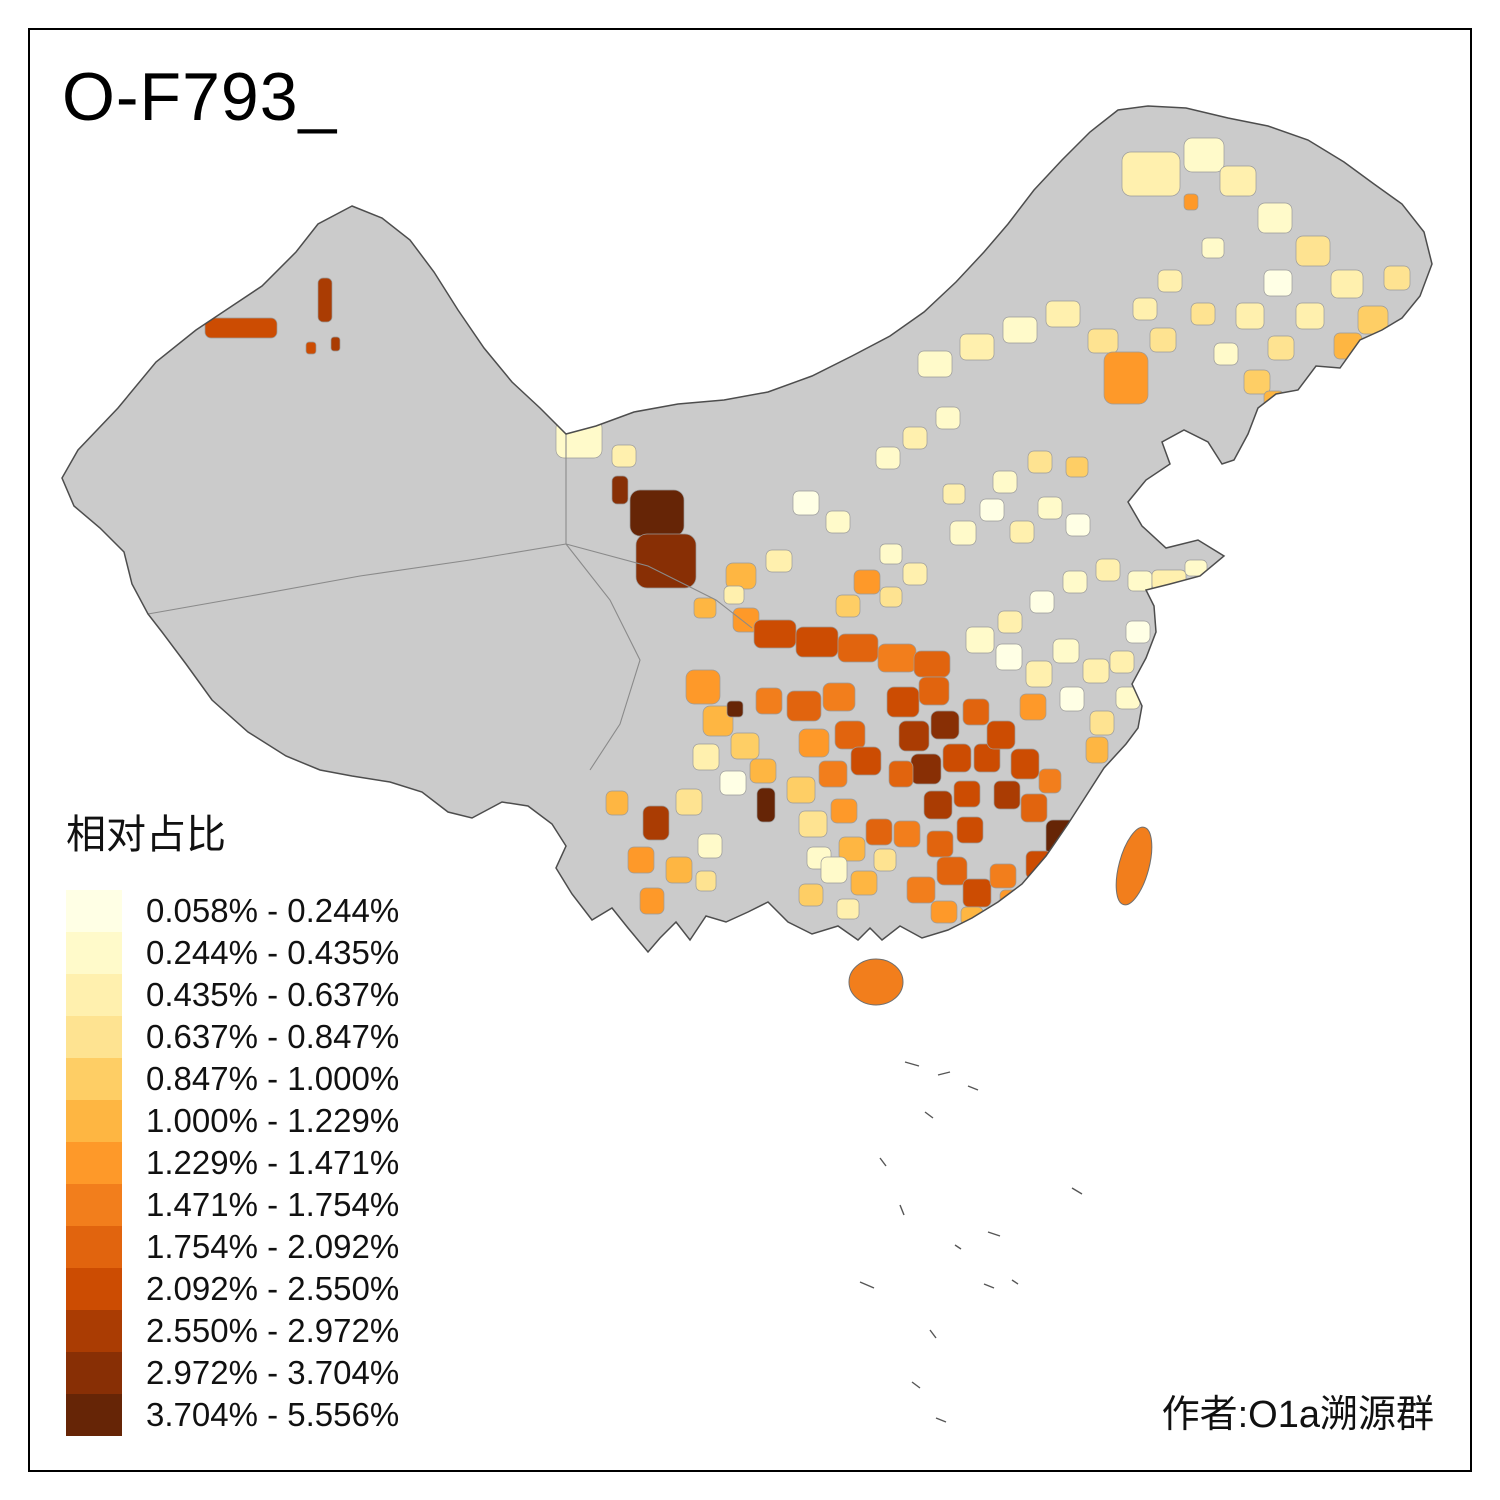  Describe the element at coordinates (450, 602) in the screenshot. I see `province-borders` at that location.